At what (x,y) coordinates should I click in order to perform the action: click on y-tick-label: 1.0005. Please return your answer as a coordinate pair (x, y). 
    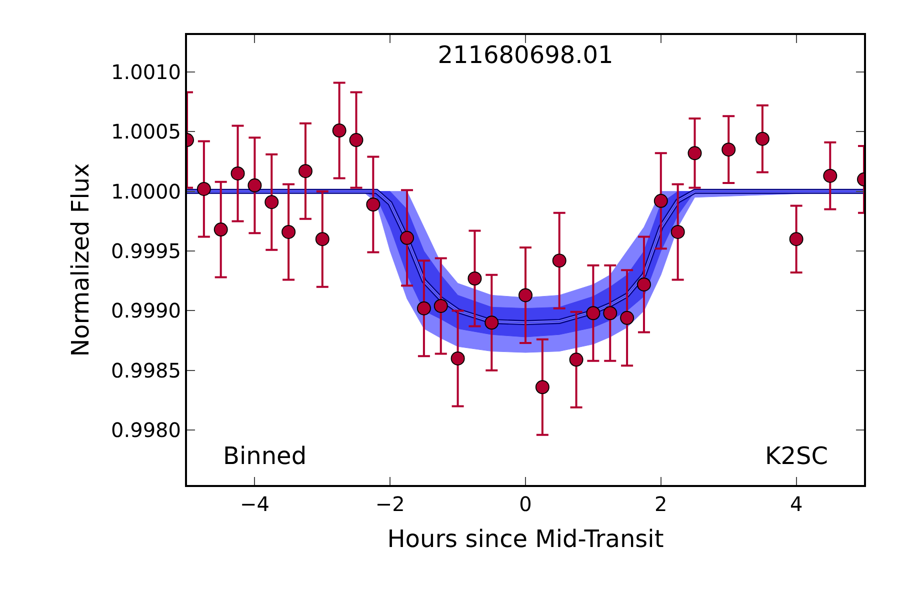
    Looking at the image, I should click on (146, 132).